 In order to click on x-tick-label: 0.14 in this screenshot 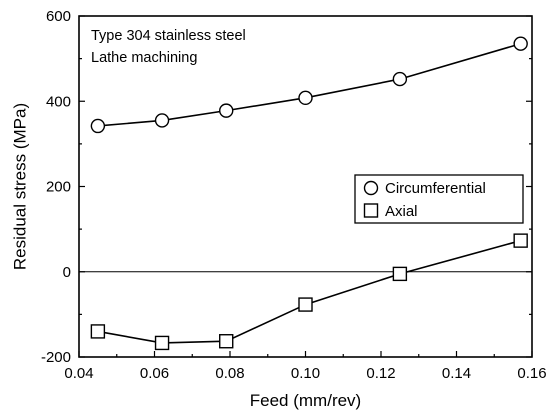, I will do `click(456, 373)`.